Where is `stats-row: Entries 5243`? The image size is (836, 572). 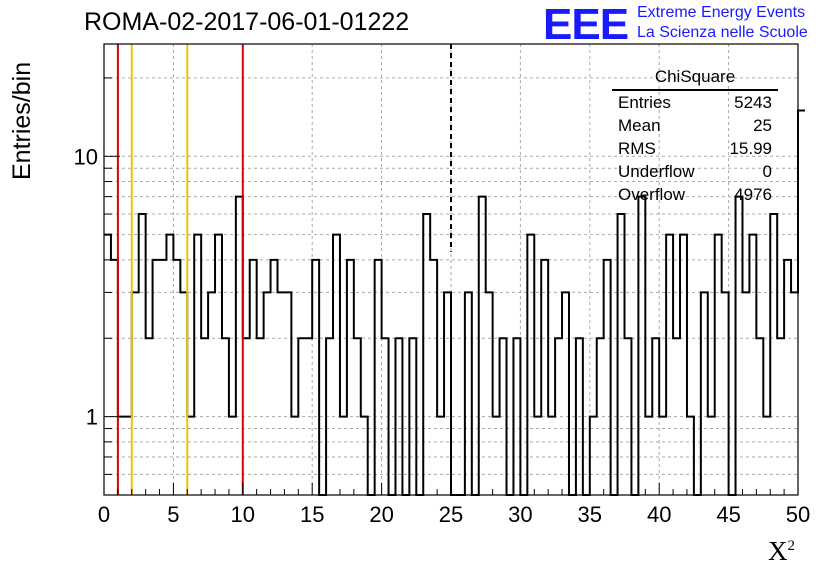
stats-row: Entries 5243 is located at coordinates (695, 102).